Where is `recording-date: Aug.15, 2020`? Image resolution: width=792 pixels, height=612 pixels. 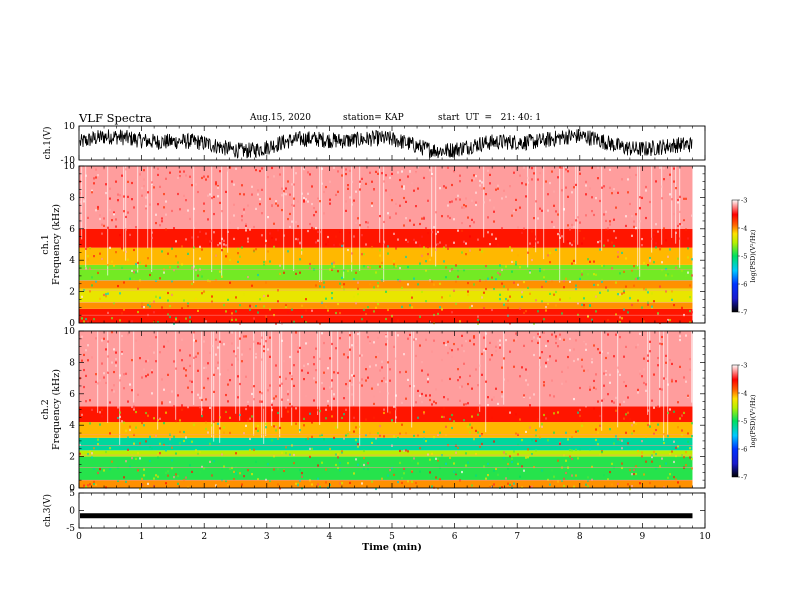 recording-date: Aug.15, 2020 is located at coordinates (280, 118).